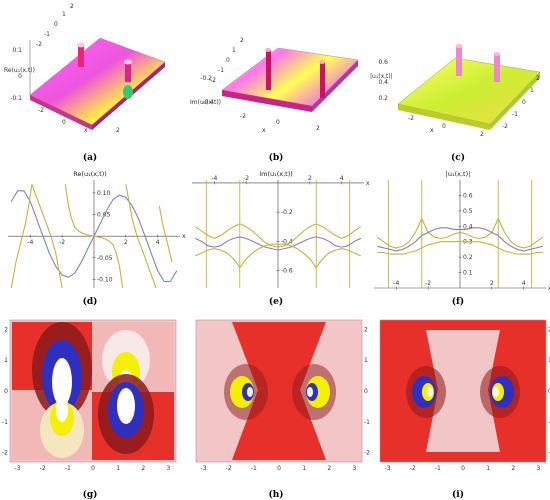  I want to click on xtick-g-1: -2, so click(43, 468).